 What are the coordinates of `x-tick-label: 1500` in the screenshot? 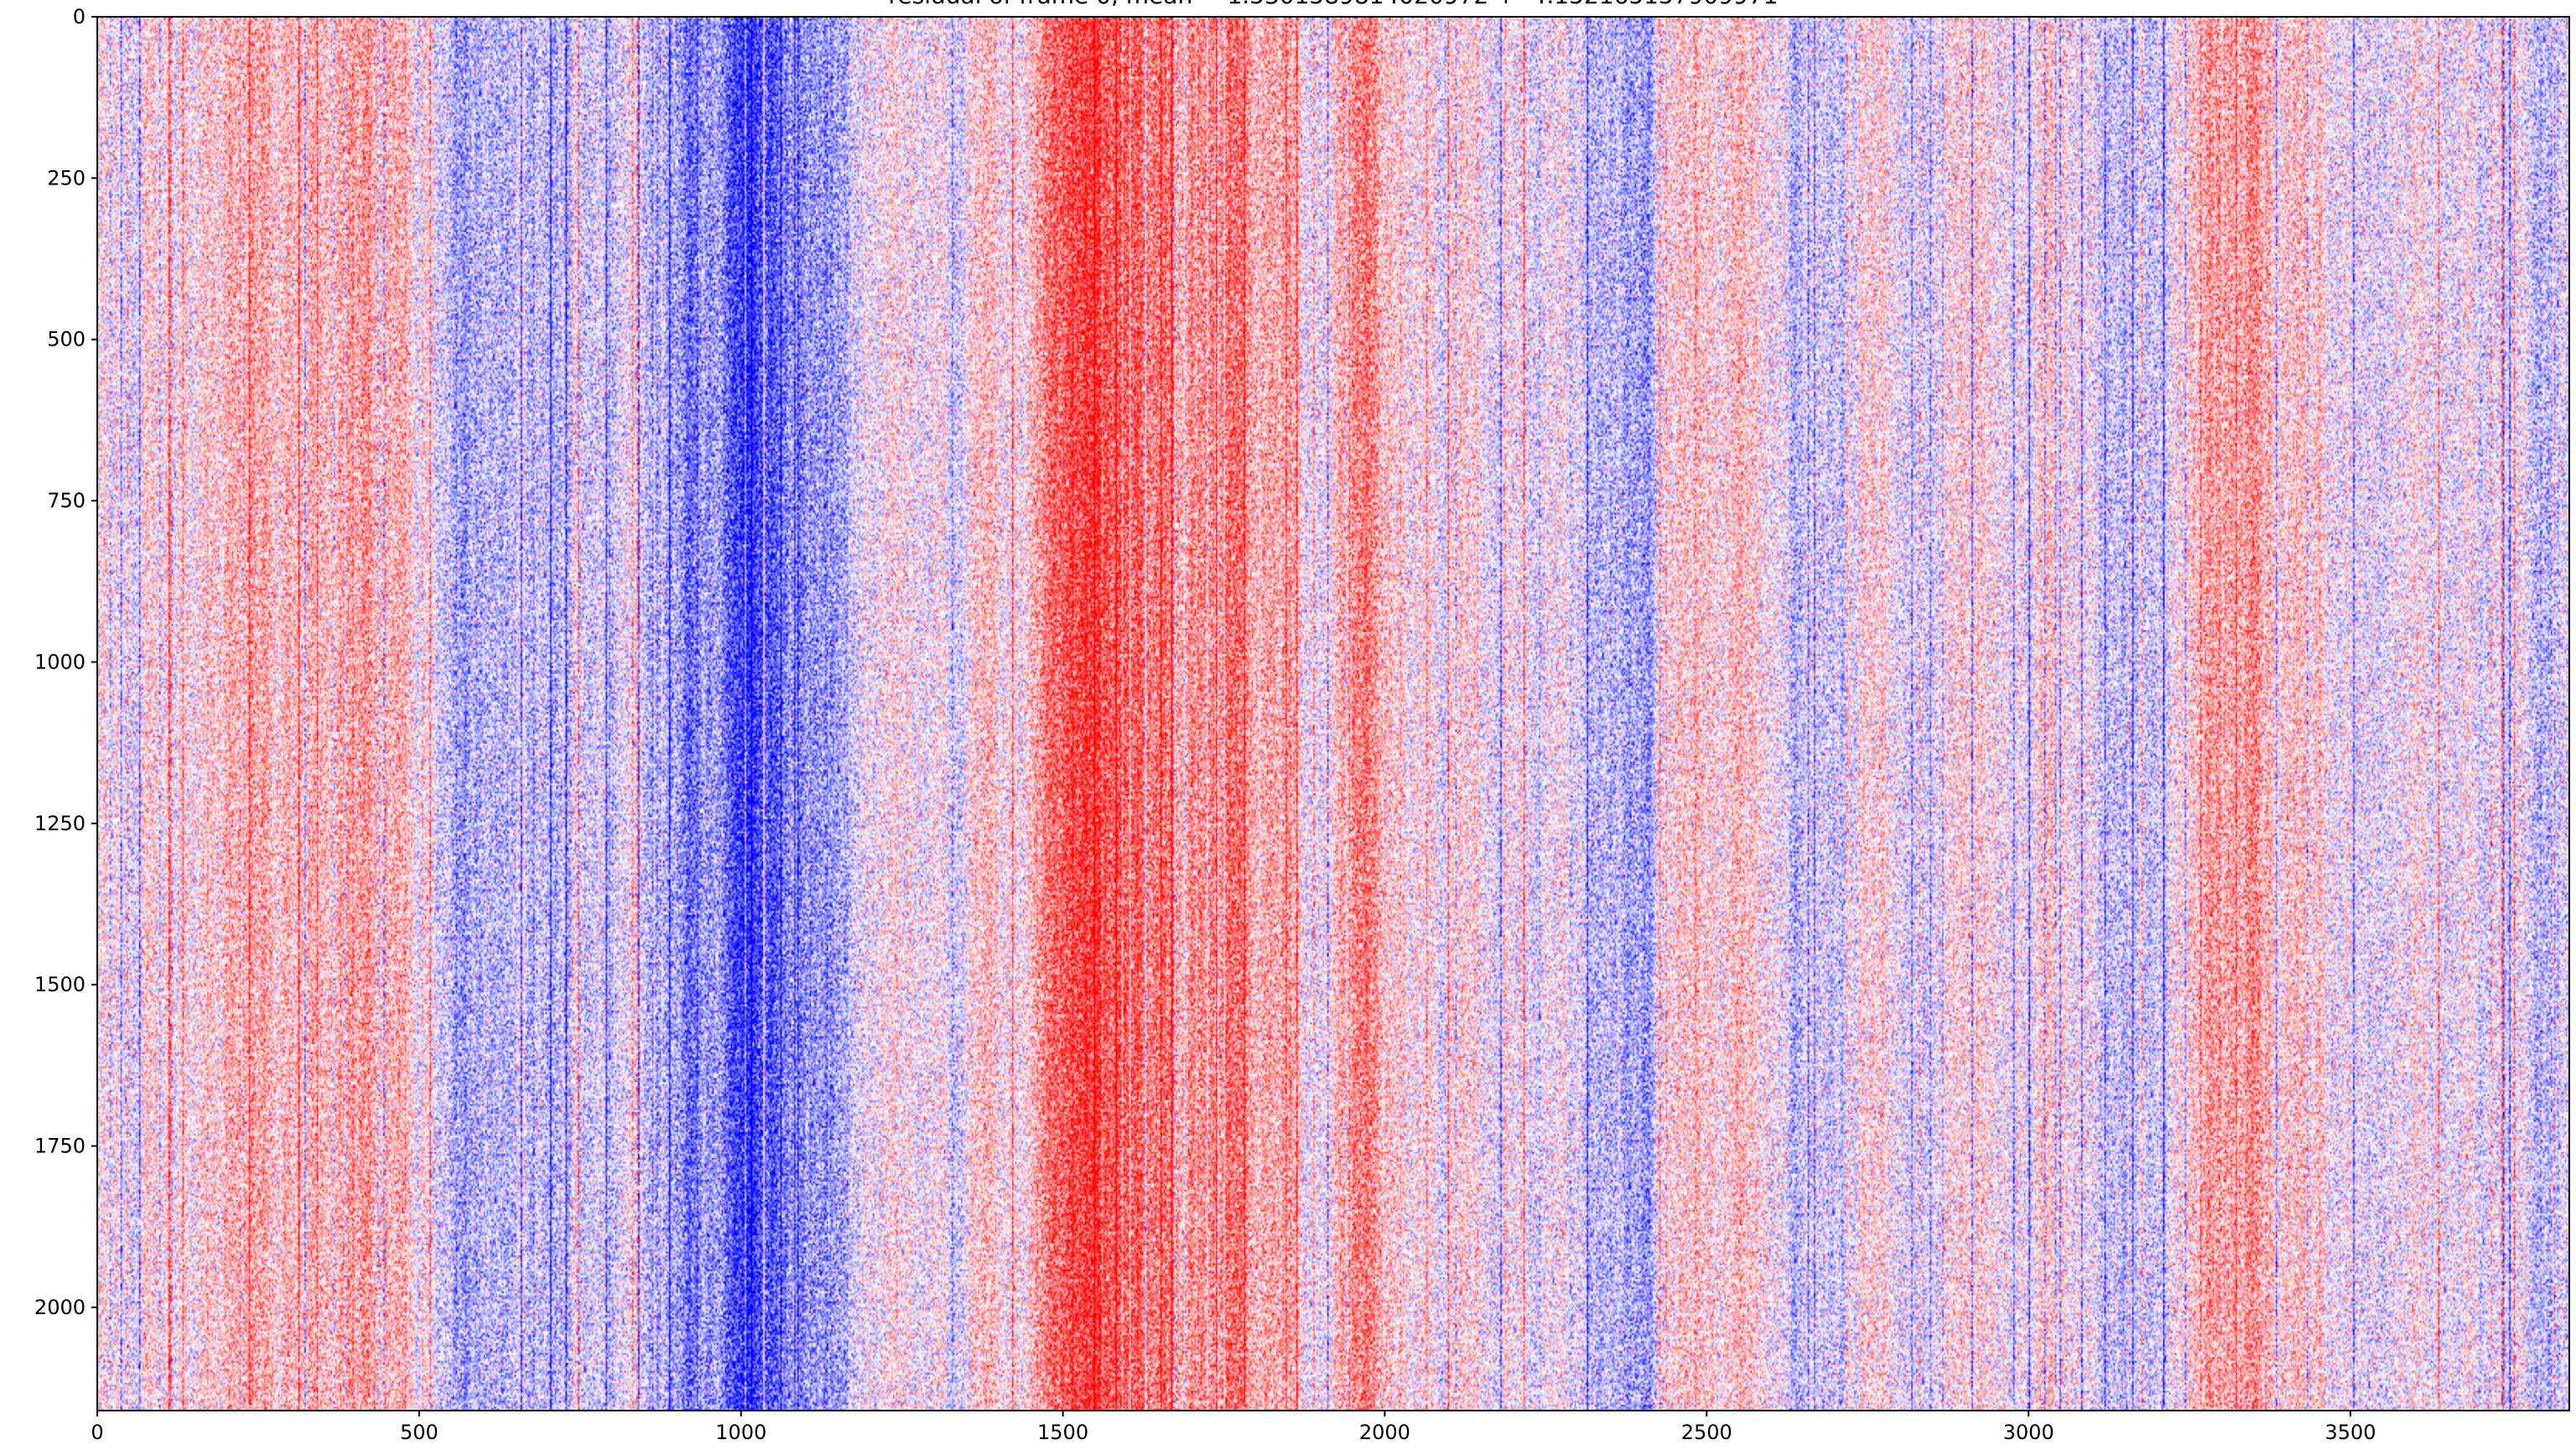 It's located at (1062, 1432).